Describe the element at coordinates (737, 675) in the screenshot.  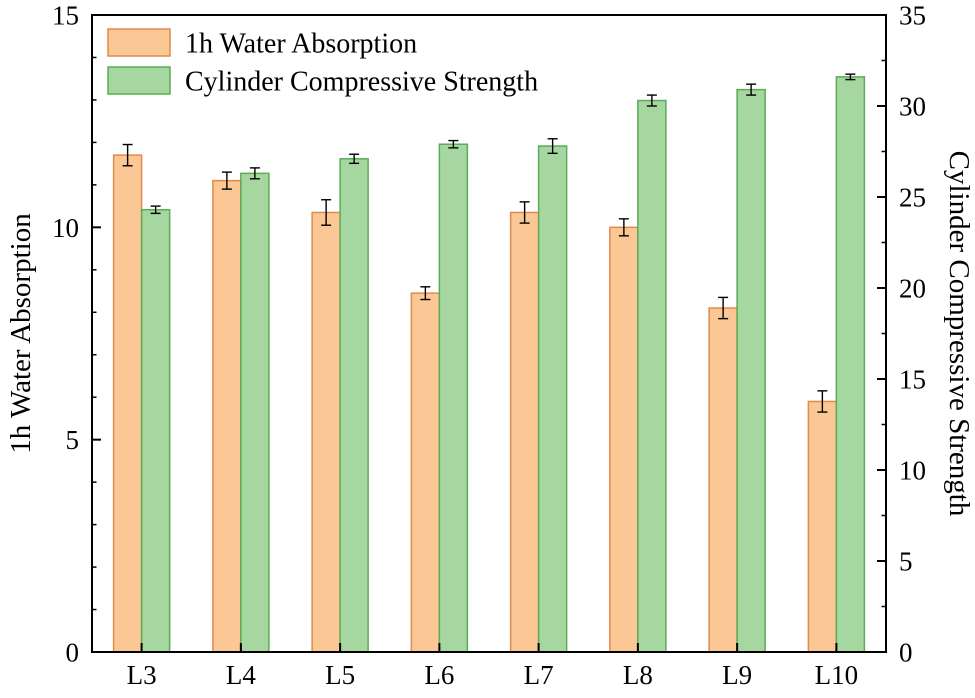
I see `x-tick-label: L9` at that location.